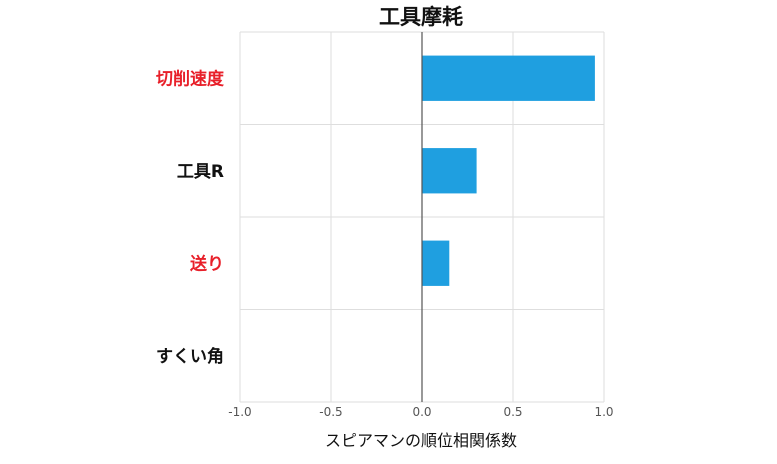  I want to click on x-tick-label: 0.0, so click(421, 412).